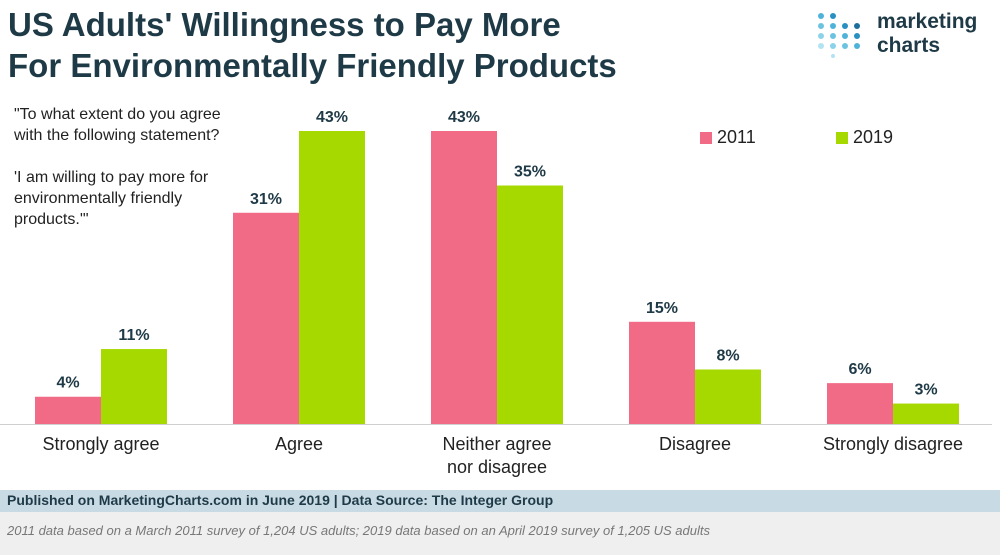 Image resolution: width=1000 pixels, height=555 pixels. I want to click on data-label-2019-3: 35%, so click(530, 172).